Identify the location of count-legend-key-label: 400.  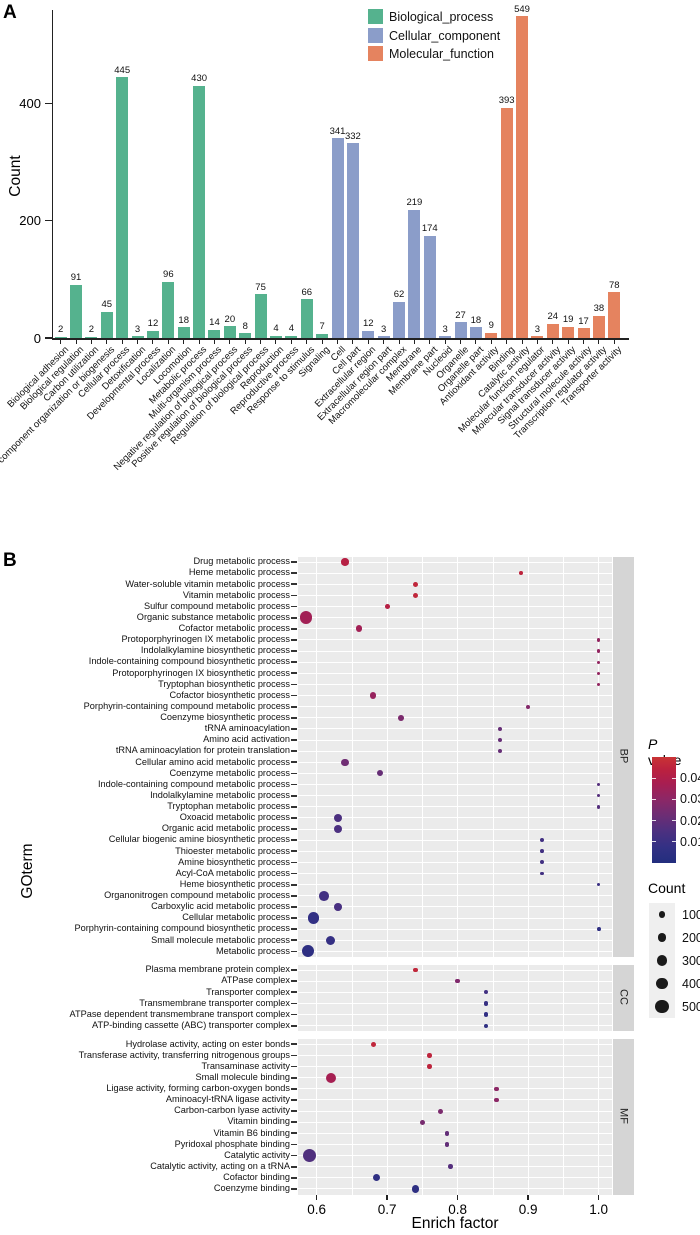
(691, 984).